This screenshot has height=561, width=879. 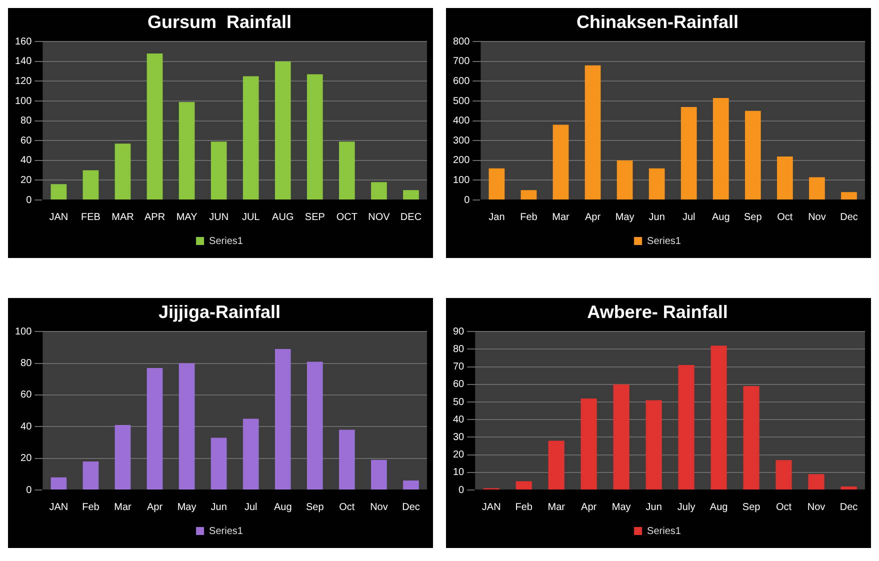 What do you see at coordinates (58, 507) in the screenshot?
I see `x-tick-label: JAN` at bounding box center [58, 507].